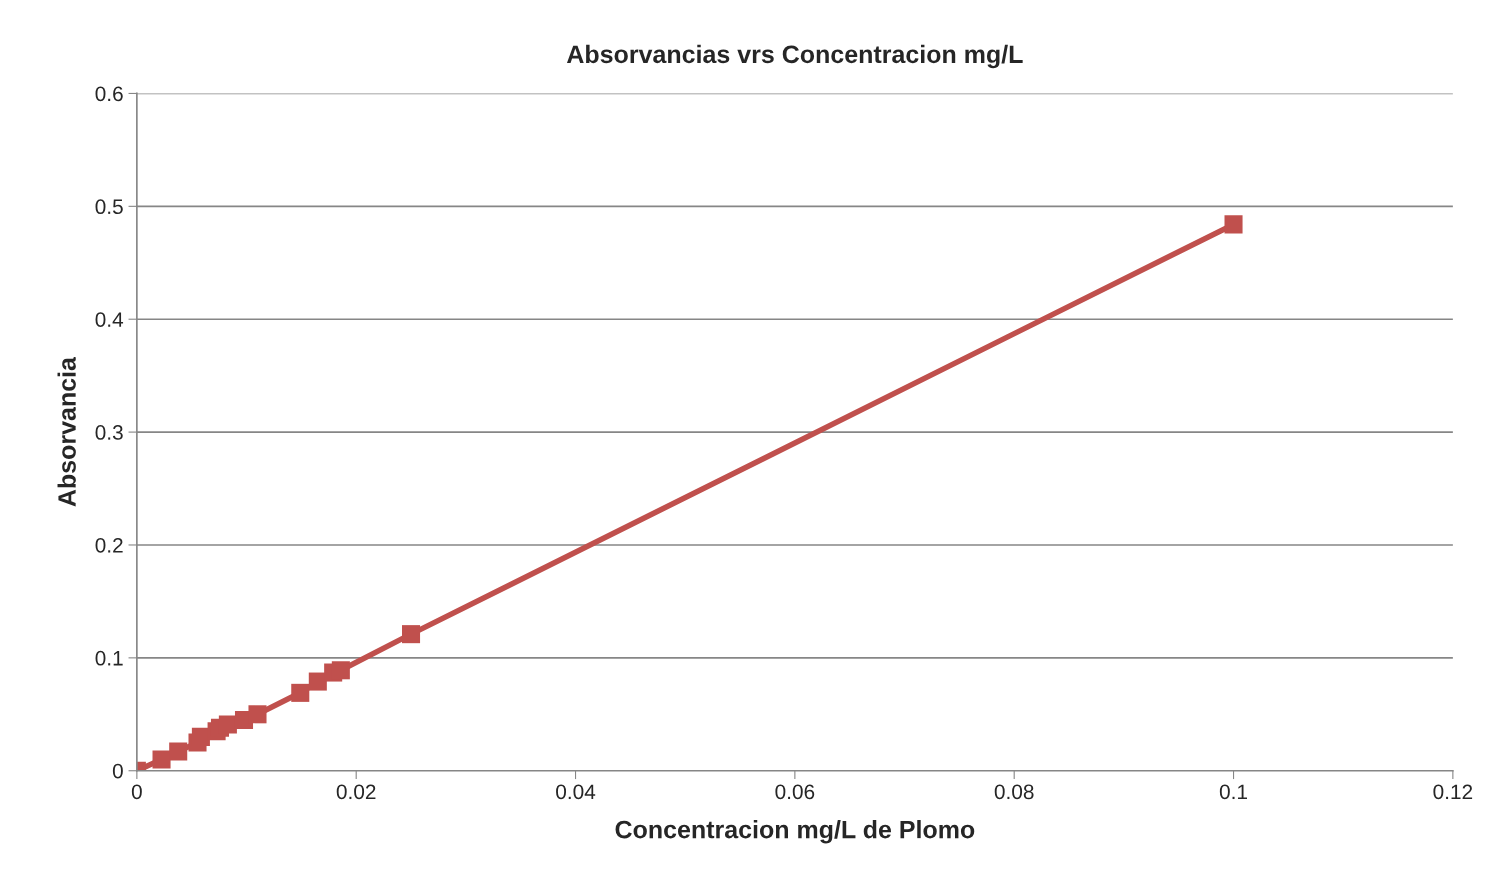  I want to click on y-tick-label: 0.4, so click(109, 319).